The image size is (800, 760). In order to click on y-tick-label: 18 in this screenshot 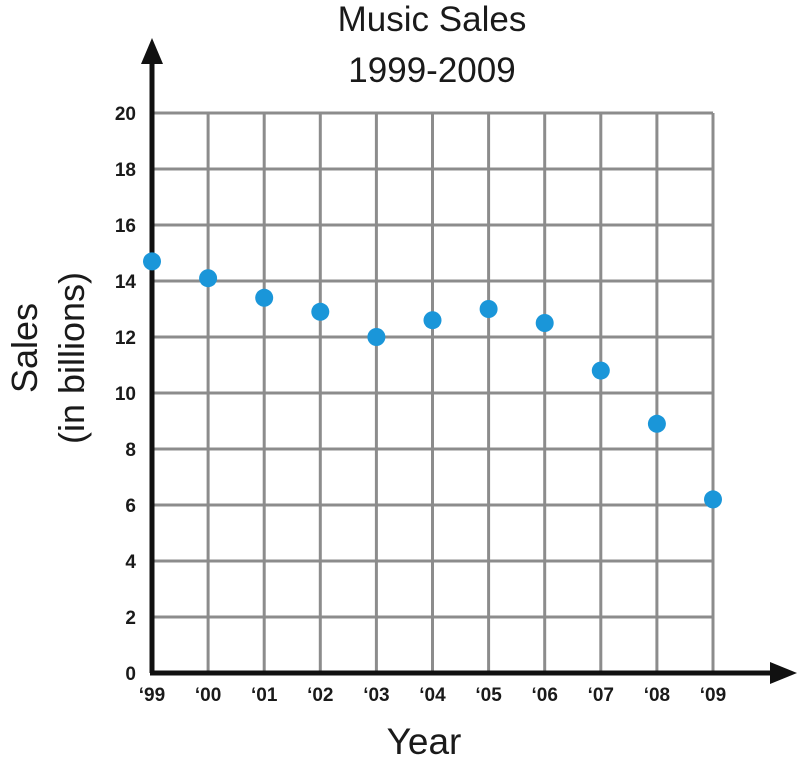, I will do `click(125, 170)`.